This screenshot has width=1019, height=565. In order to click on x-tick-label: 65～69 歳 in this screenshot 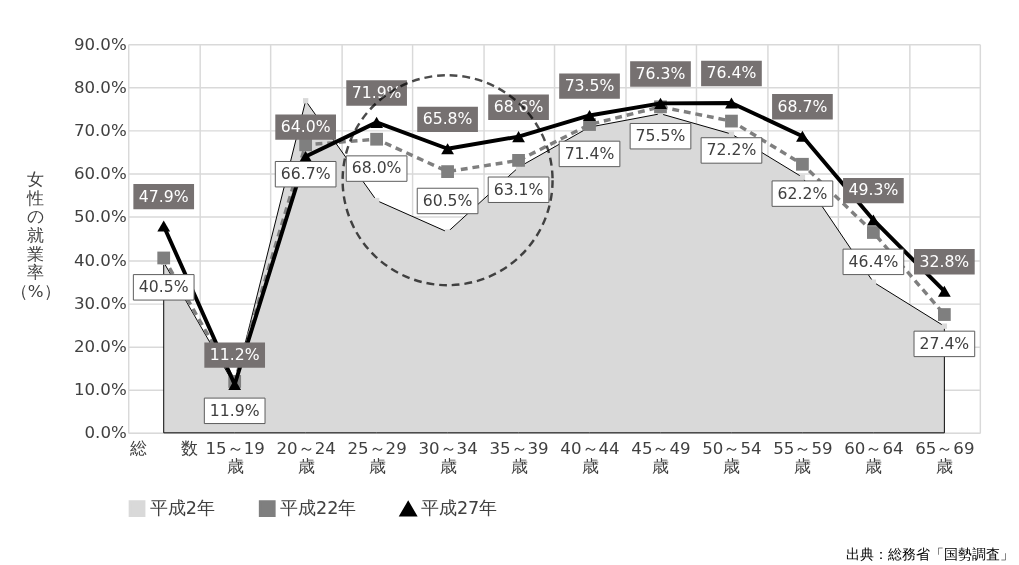, I will do `click(945, 457)`.